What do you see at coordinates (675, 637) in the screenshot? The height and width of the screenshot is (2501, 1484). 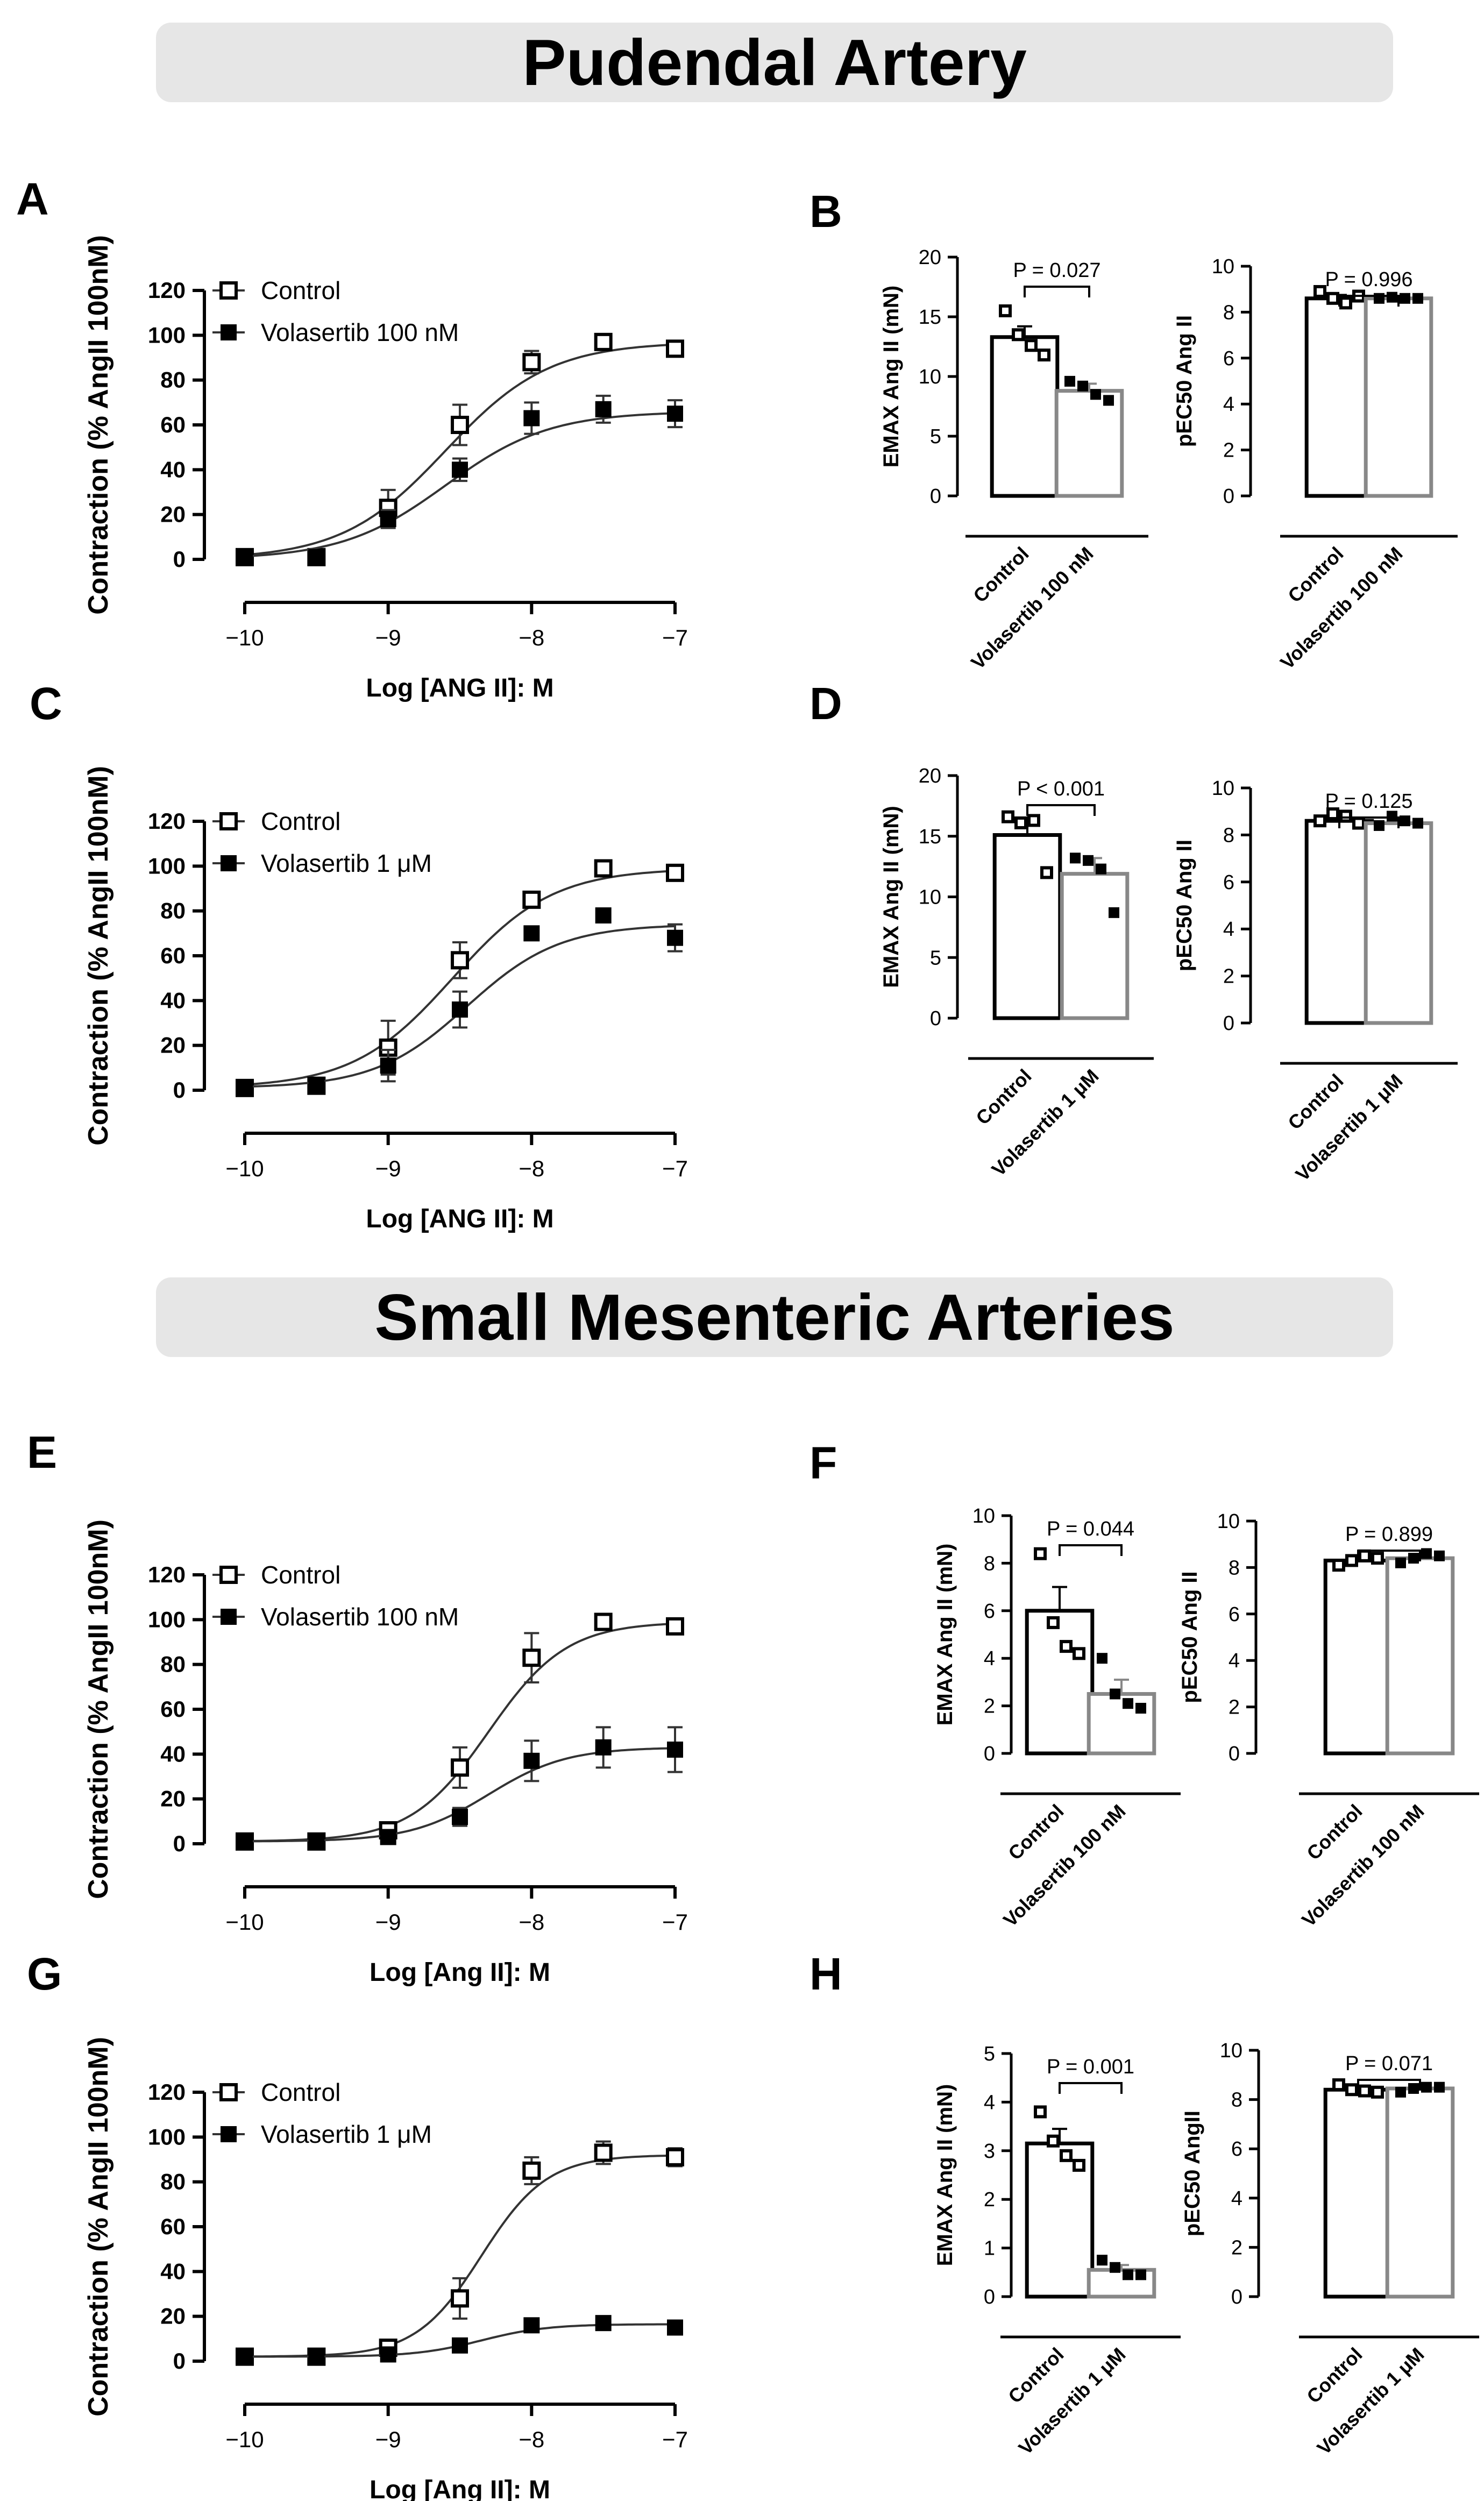 I see `x-tick-label: −7` at bounding box center [675, 637].